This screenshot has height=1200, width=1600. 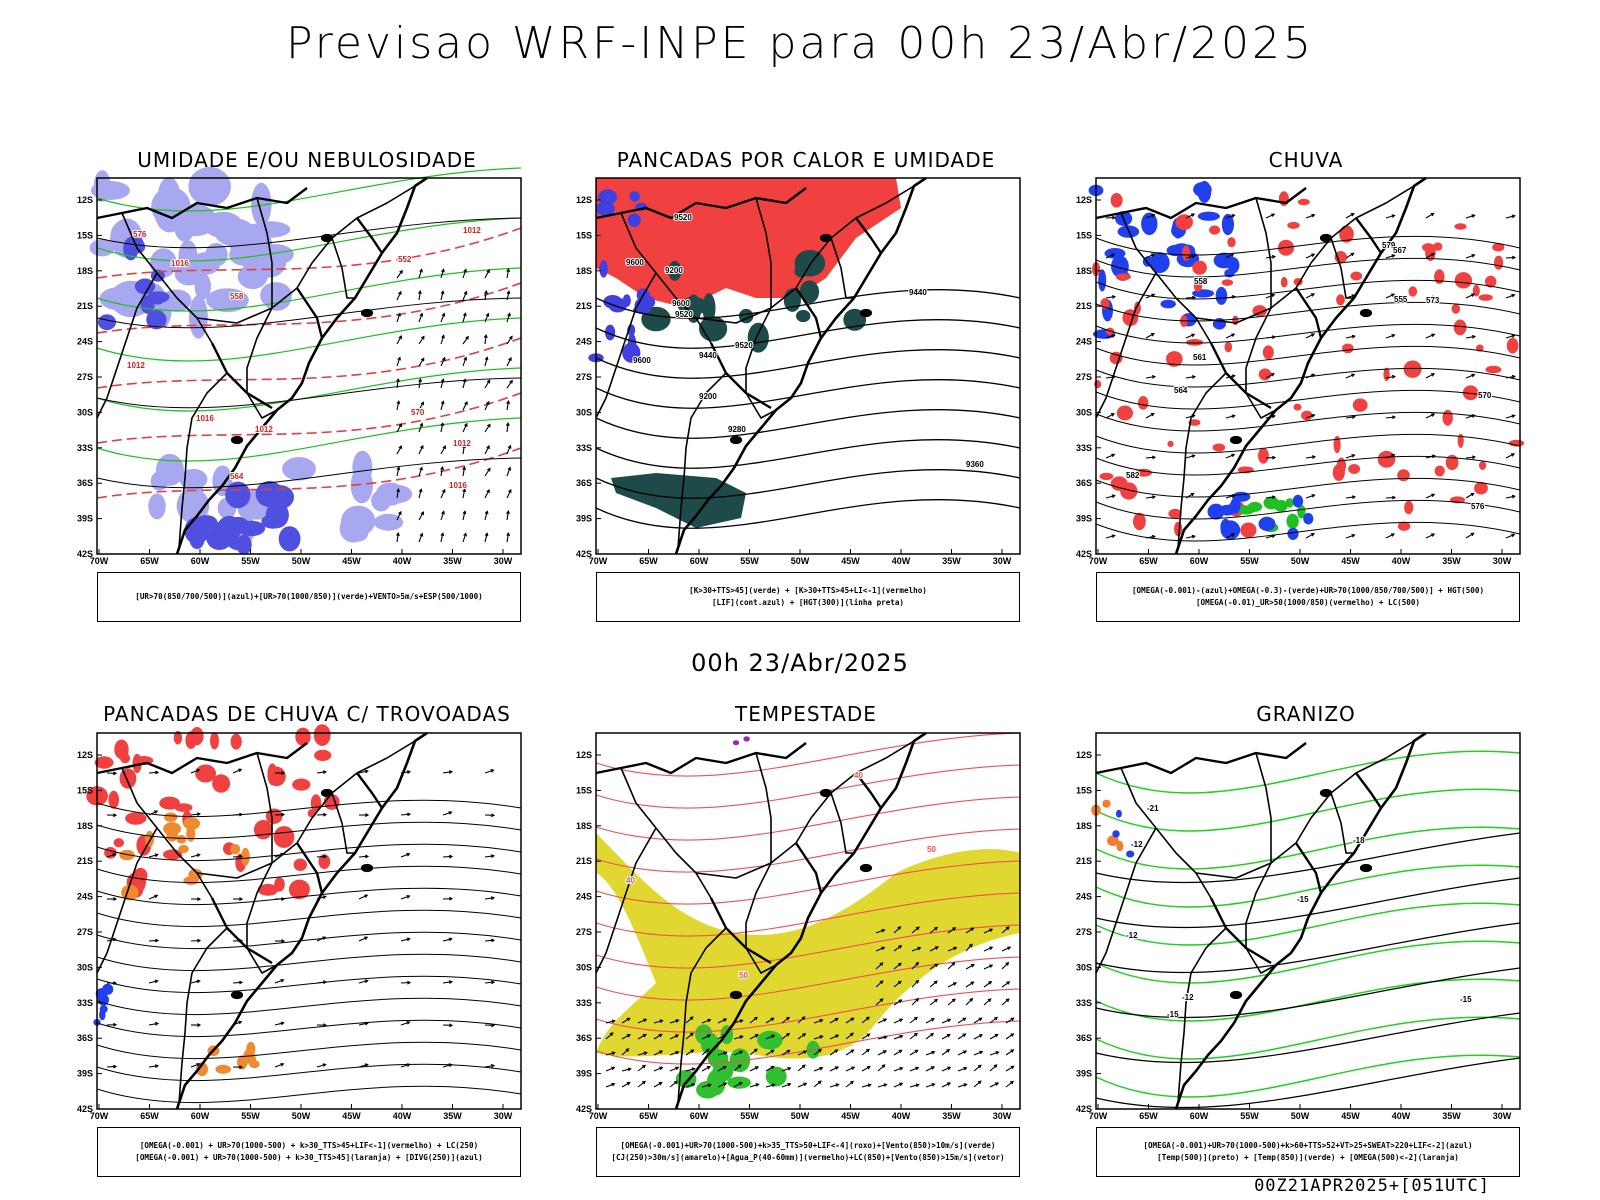 I want to click on lat-label: 18S, so click(x=85, y=826).